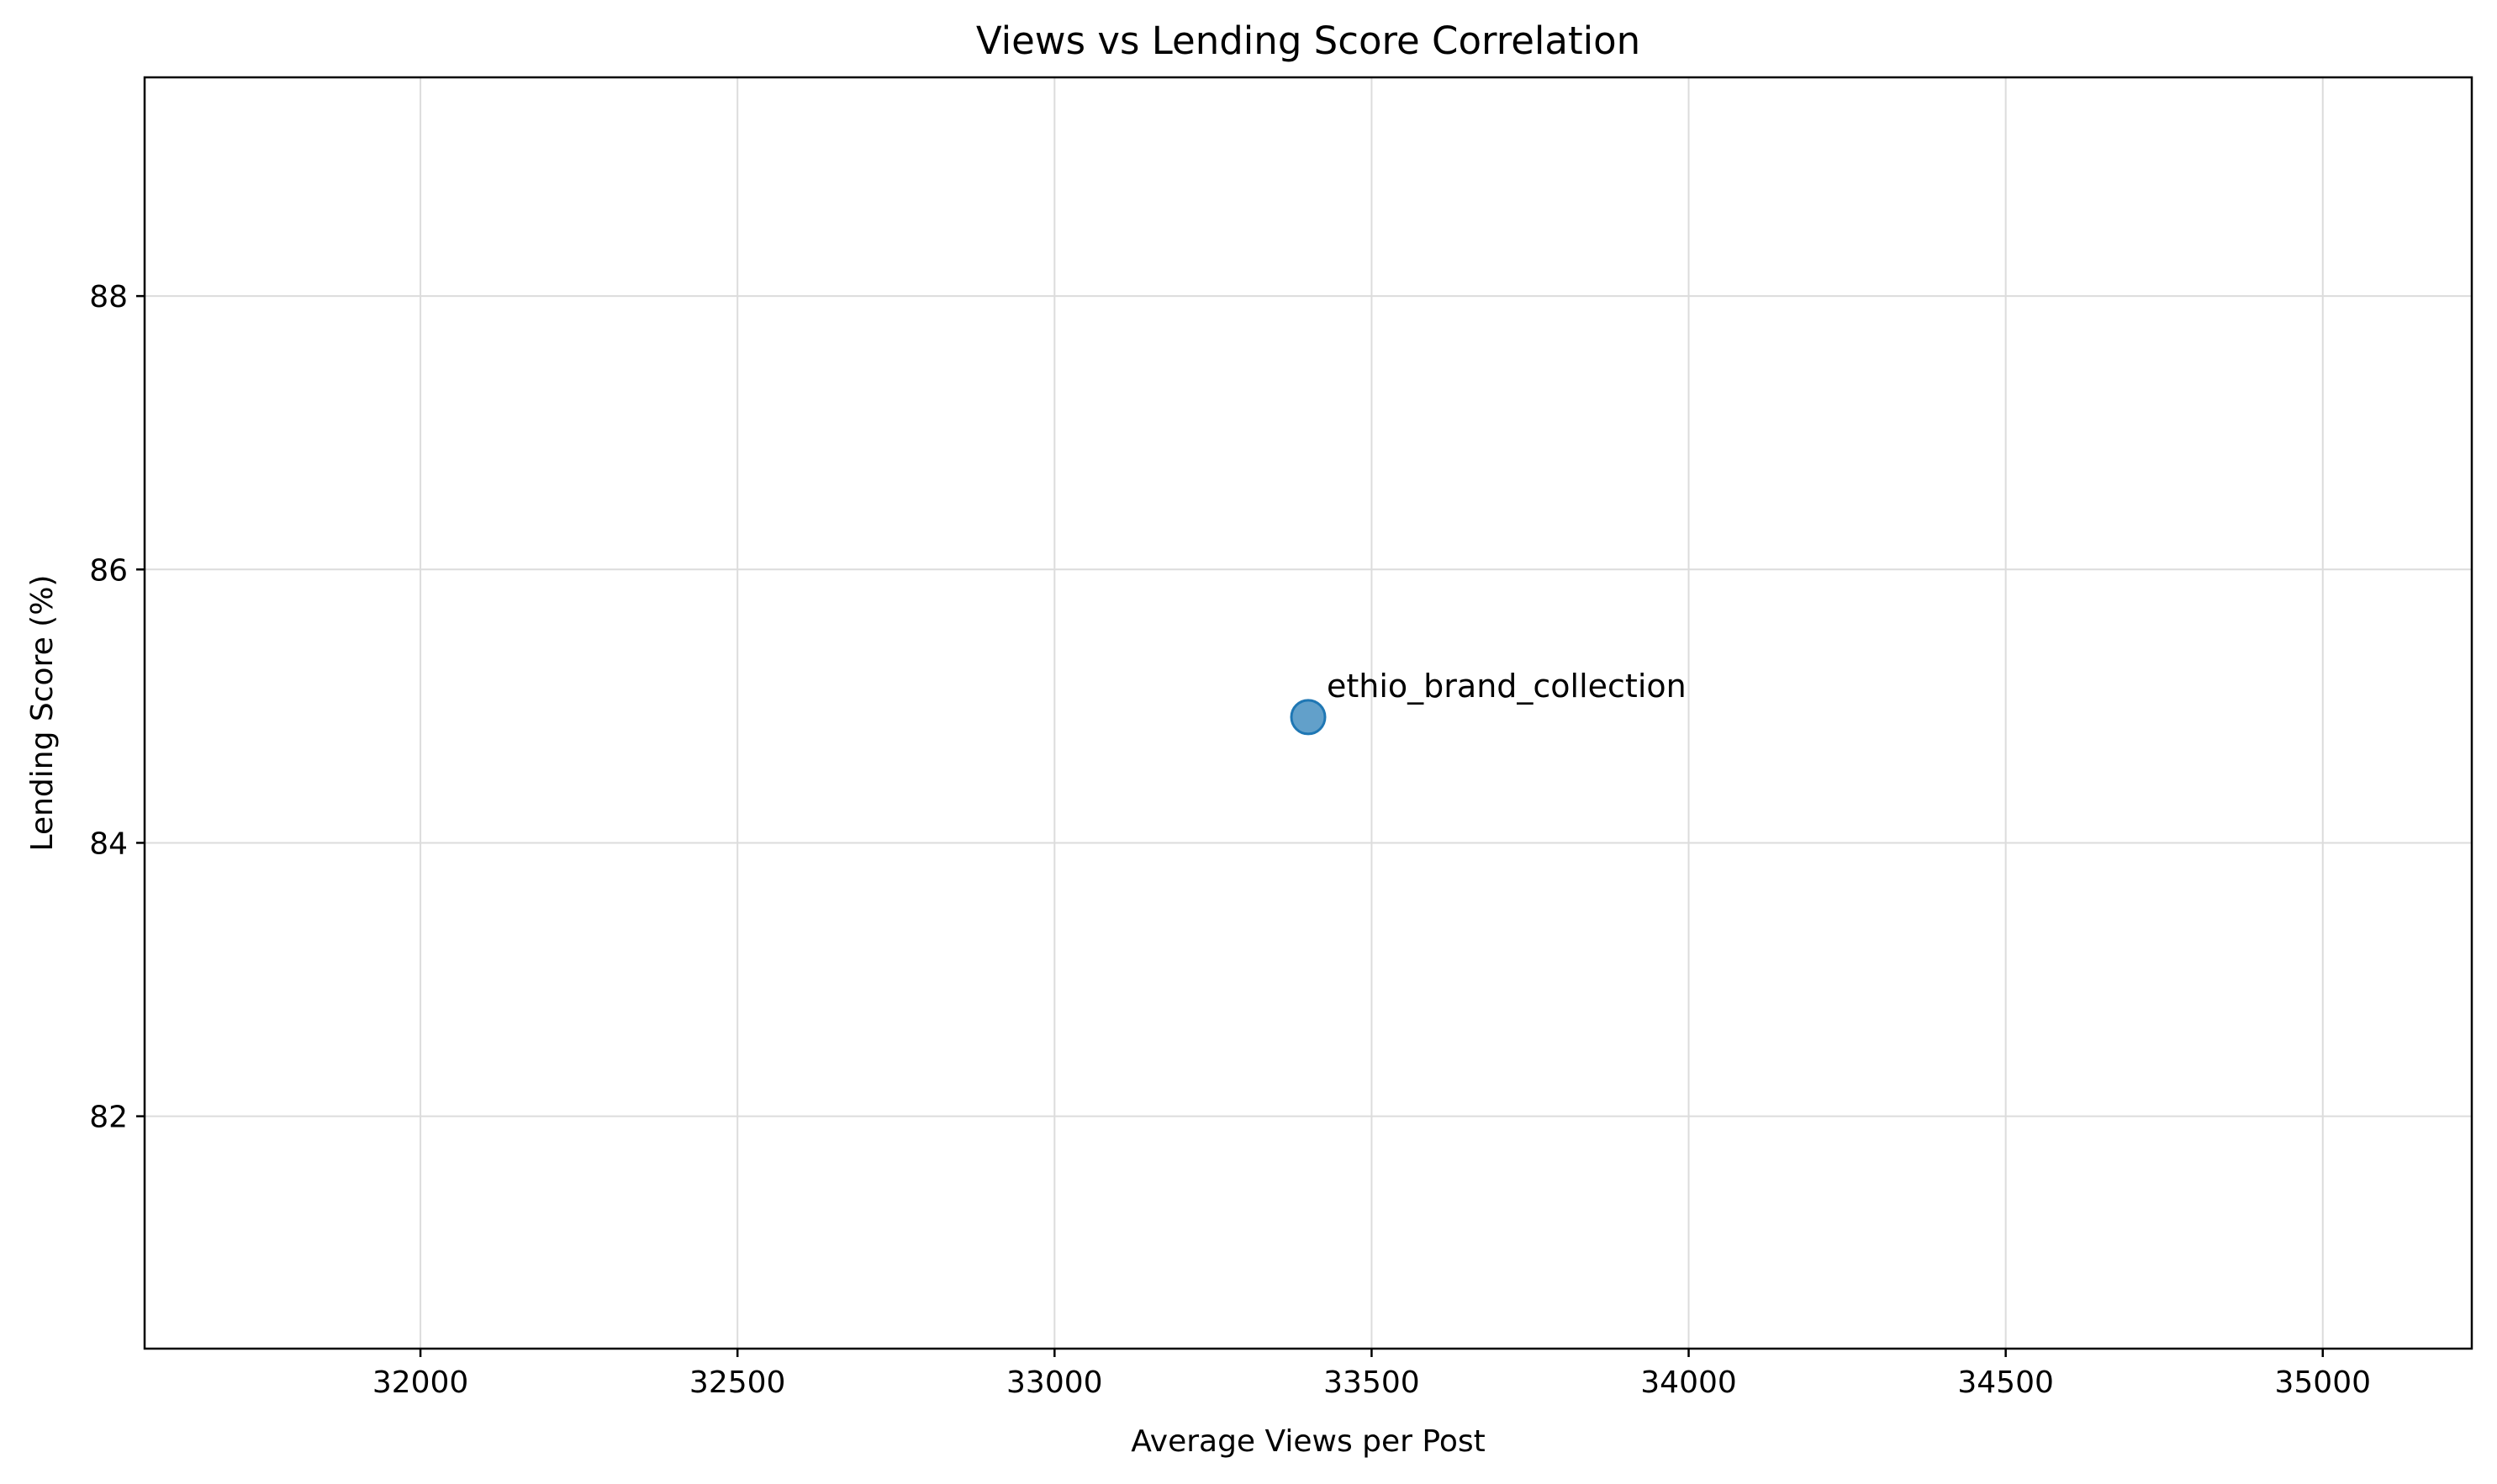  I want to click on y-tick-label: 88, so click(108, 297).